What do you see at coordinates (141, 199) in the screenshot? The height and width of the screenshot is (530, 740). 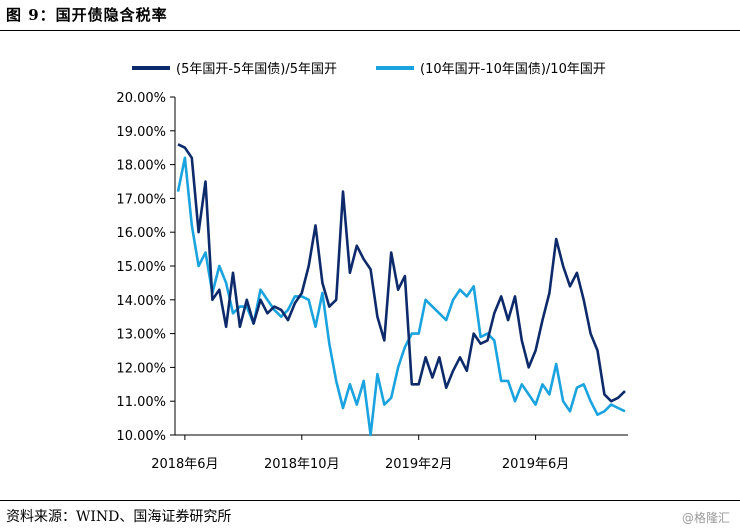 I see `y-tick-label: 17.00%` at bounding box center [141, 199].